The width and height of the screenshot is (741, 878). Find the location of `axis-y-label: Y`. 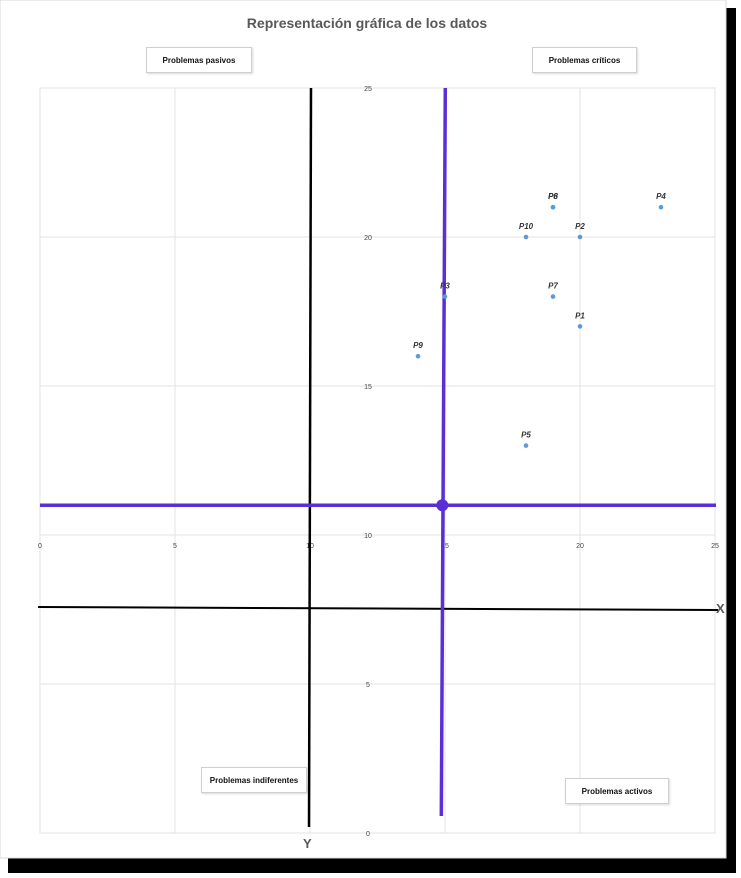

axis-y-label: Y is located at coordinates (307, 843).